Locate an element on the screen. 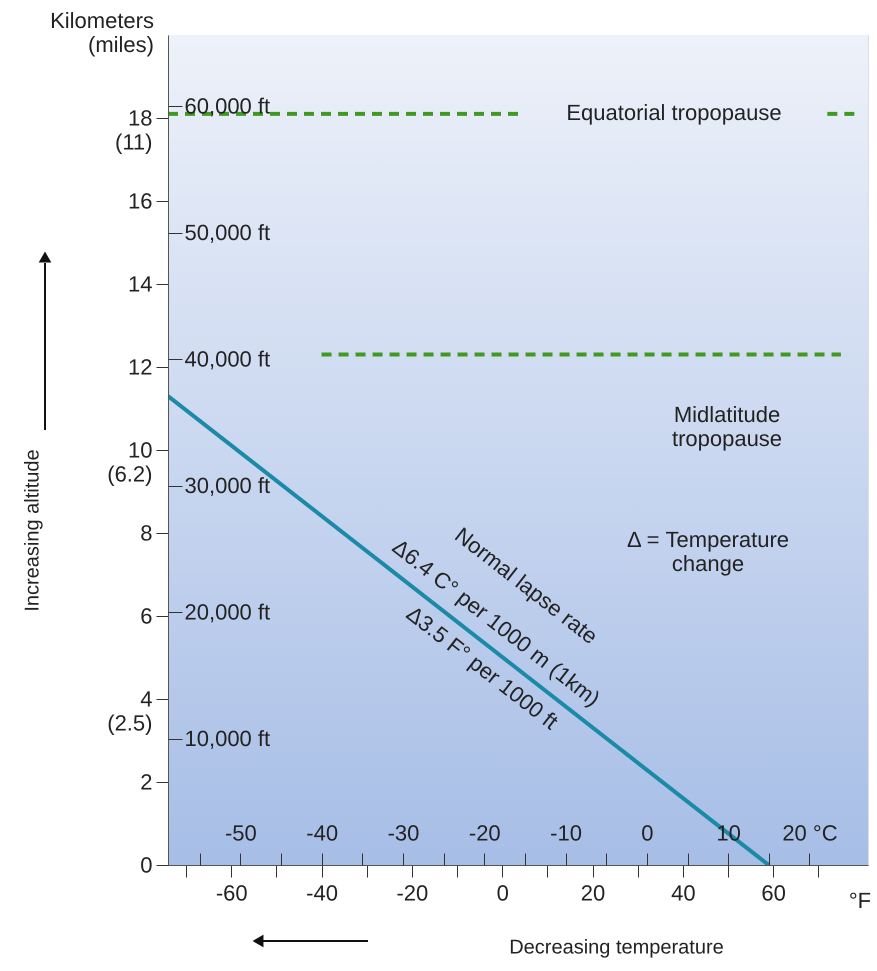 Image resolution: width=877 pixels, height=971 pixels. x-tick-label: -60 is located at coordinates (232, 893).